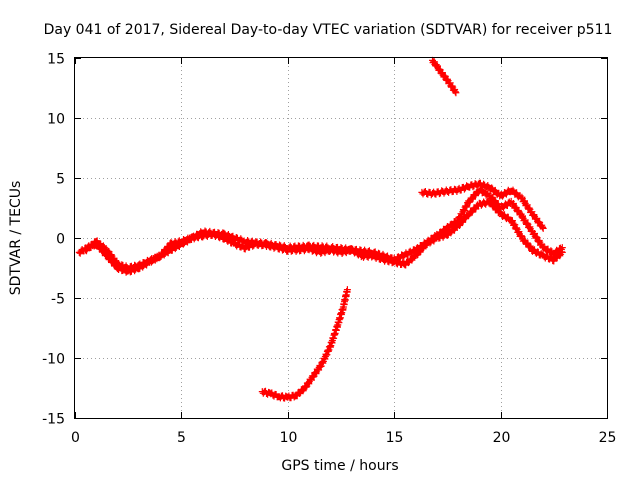  What do you see at coordinates (181, 438) in the screenshot?
I see `x-tick-label: 5` at bounding box center [181, 438].